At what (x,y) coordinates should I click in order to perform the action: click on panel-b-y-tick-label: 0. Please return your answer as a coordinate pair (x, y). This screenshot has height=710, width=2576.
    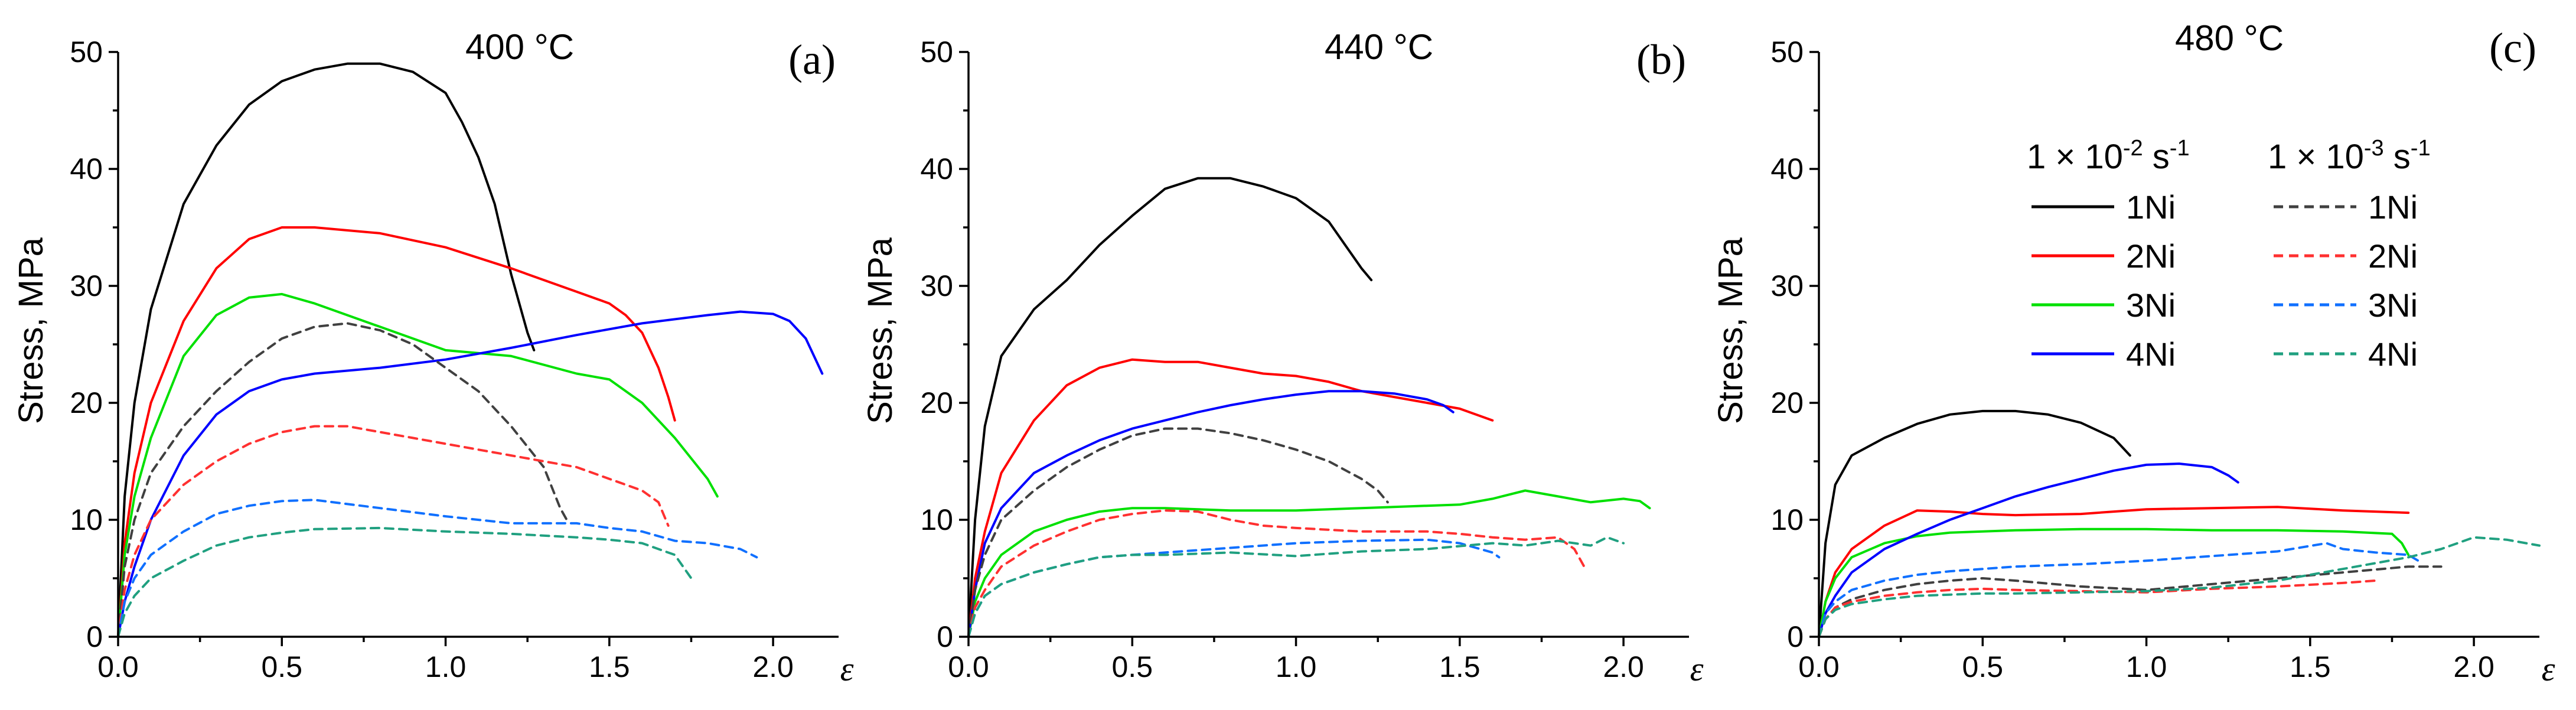
    Looking at the image, I should click on (945, 636).